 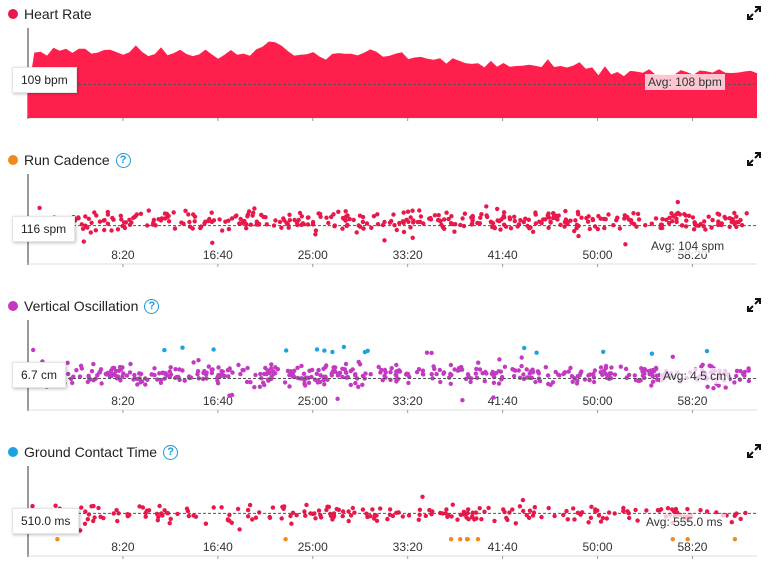 I want to click on x-tick-label: 33:20, so click(x=408, y=255).